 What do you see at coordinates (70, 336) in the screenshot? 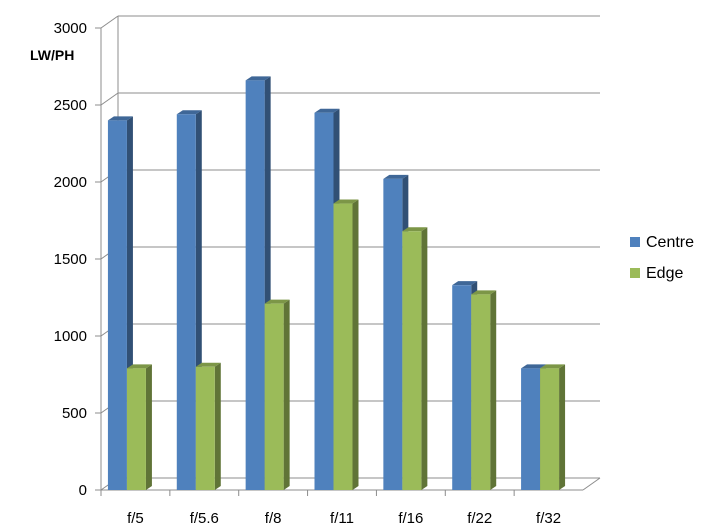
I see `y-tick-label: 1000` at bounding box center [70, 336].